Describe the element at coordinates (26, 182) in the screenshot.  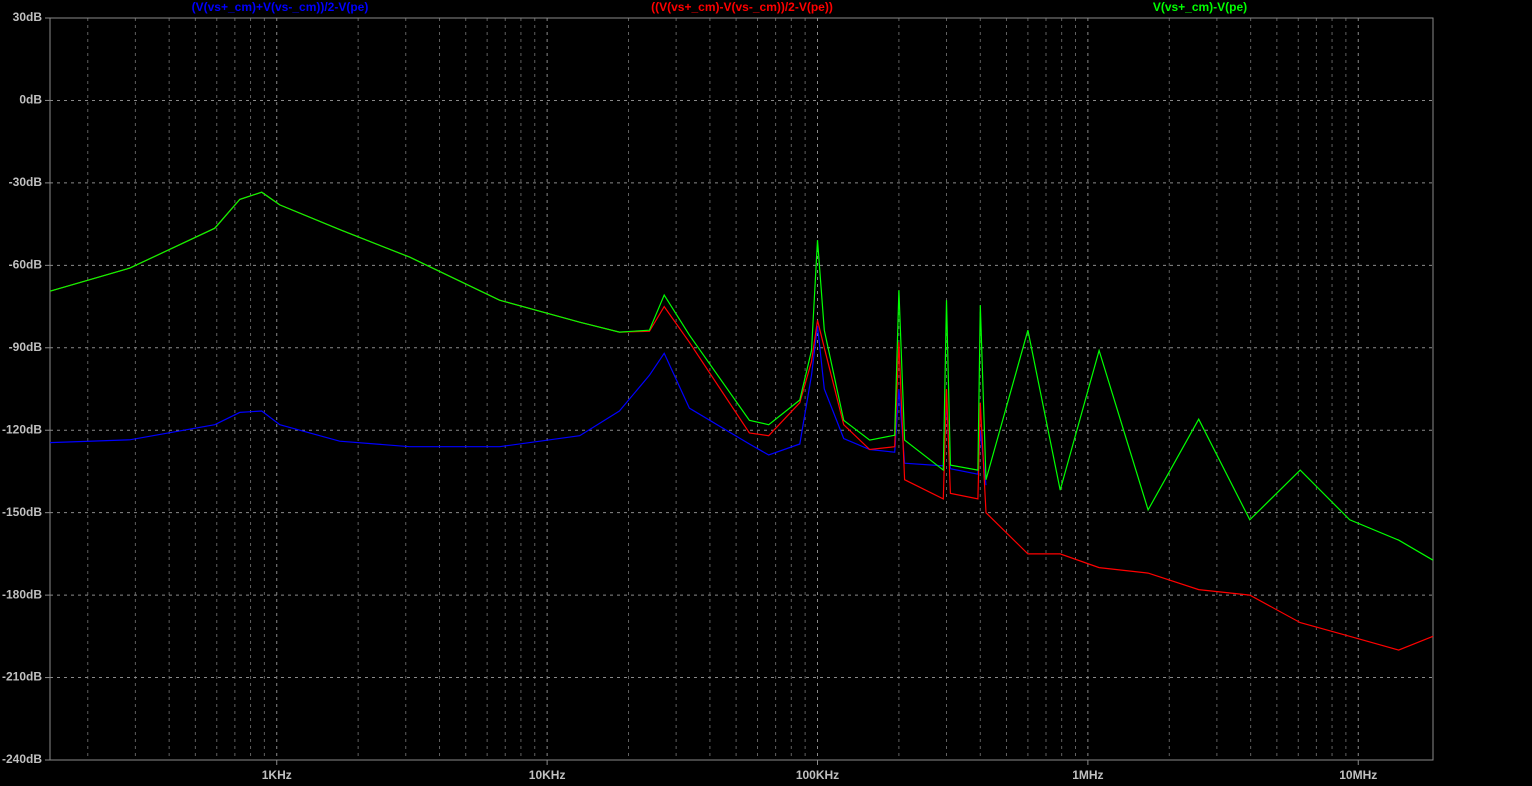
I see `y-tick-label: -30dB` at that location.